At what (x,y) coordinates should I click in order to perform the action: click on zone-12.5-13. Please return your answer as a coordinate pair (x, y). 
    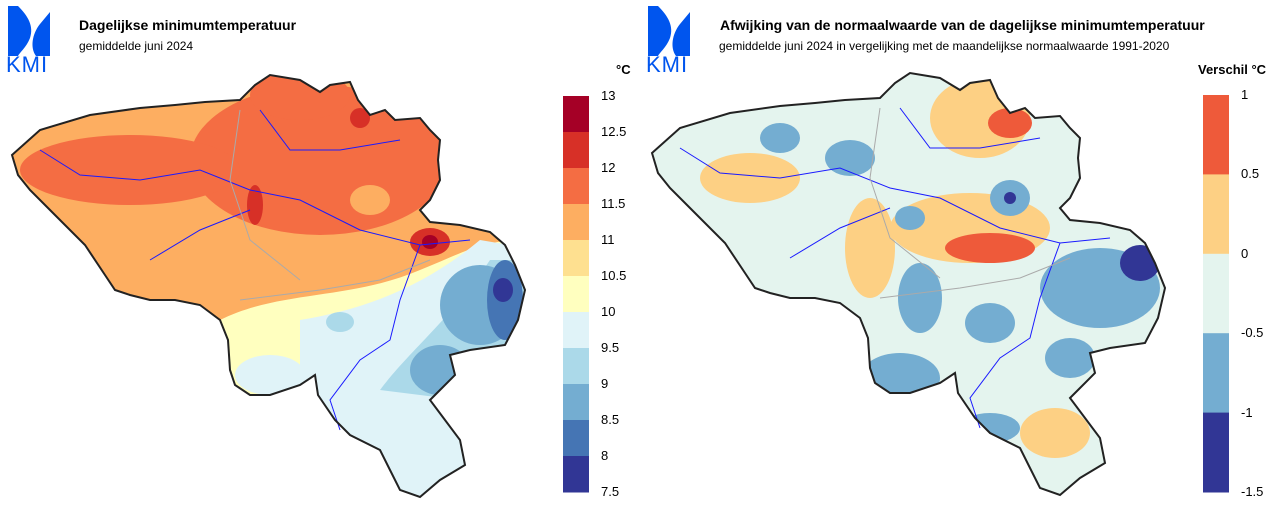
    Looking at the image, I should click on (430, 242).